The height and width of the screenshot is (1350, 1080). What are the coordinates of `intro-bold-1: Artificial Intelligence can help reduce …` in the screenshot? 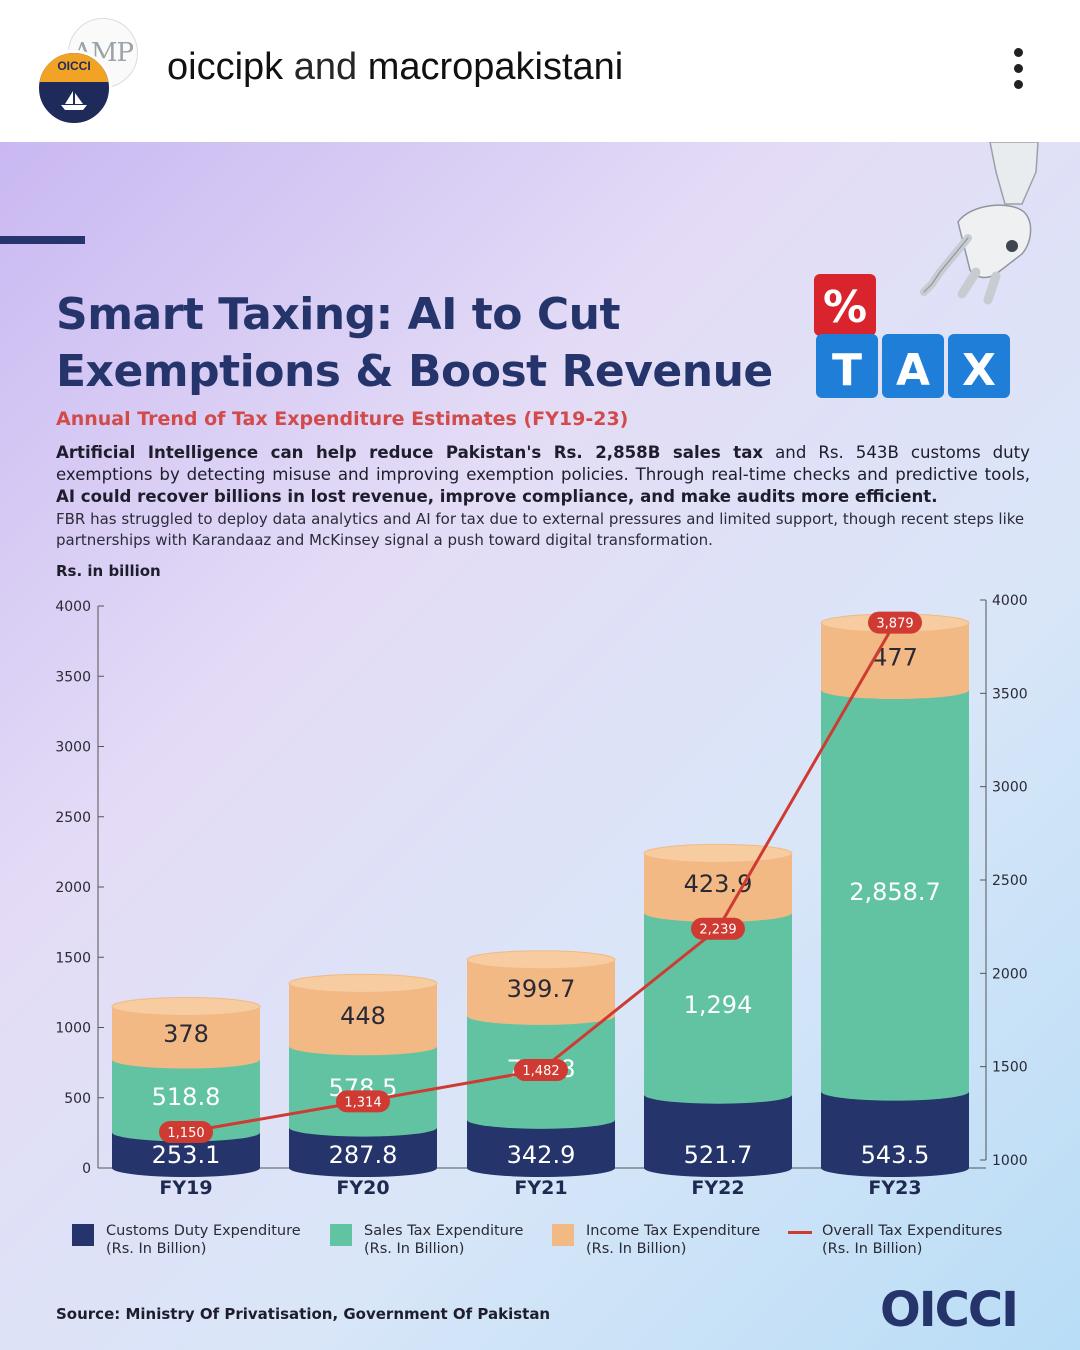 It's located at (410, 452).